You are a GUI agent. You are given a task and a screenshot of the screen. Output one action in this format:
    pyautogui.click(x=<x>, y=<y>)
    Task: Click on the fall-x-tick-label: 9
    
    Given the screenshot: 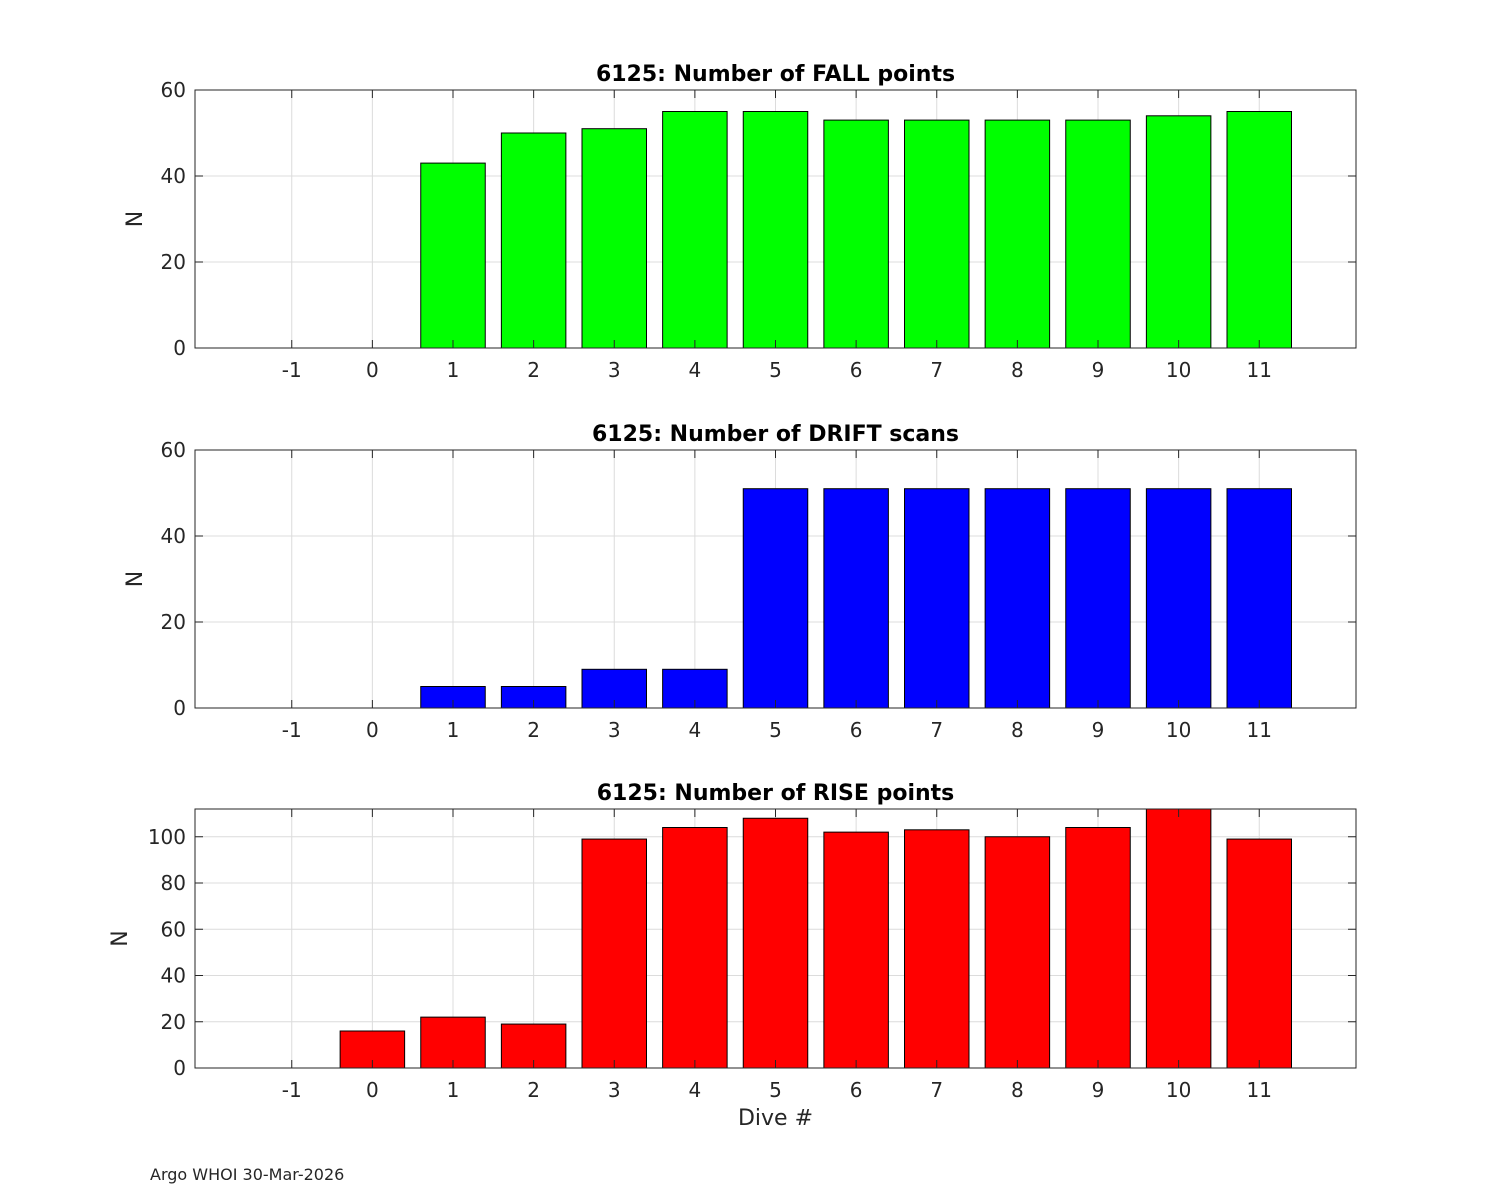 What is the action you would take?
    pyautogui.click(x=1098, y=370)
    